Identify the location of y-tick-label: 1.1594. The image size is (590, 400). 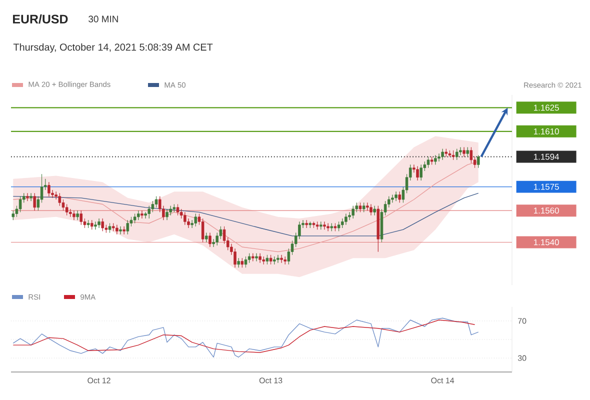
(547, 157).